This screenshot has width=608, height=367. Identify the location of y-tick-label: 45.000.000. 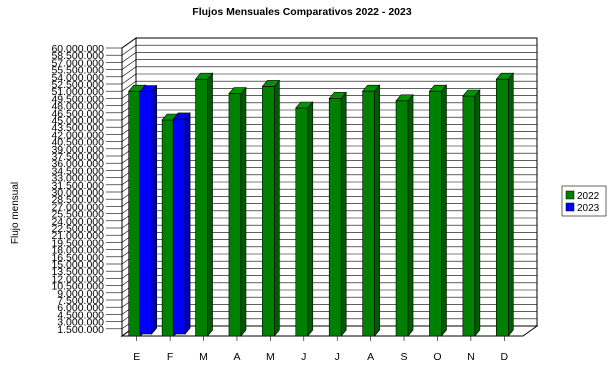
(77, 121).